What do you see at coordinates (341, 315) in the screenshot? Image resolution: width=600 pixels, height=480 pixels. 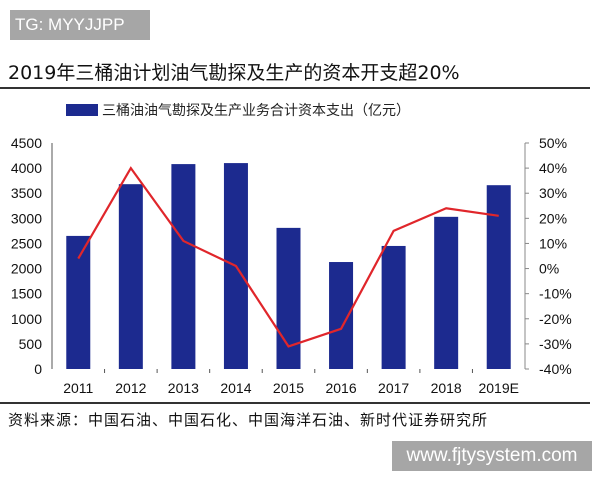 I see `bar-2016` at bounding box center [341, 315].